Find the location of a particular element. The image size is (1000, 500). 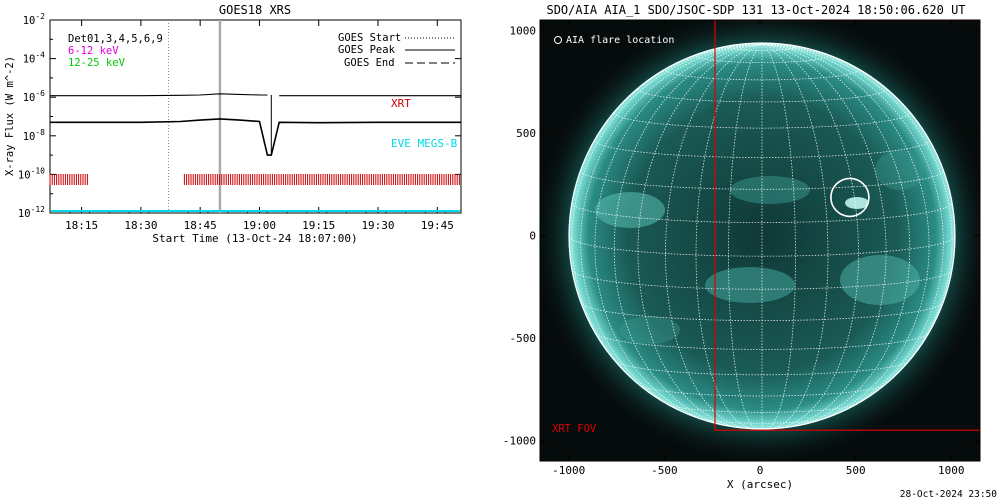

aia-x-tick-label: -1000 is located at coordinates (568, 470).